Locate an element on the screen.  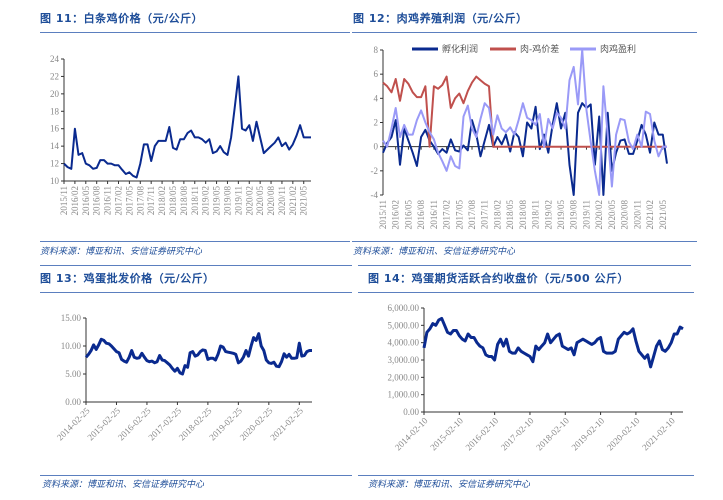
figure-12-footer-rule is located at coordinates (524, 241).